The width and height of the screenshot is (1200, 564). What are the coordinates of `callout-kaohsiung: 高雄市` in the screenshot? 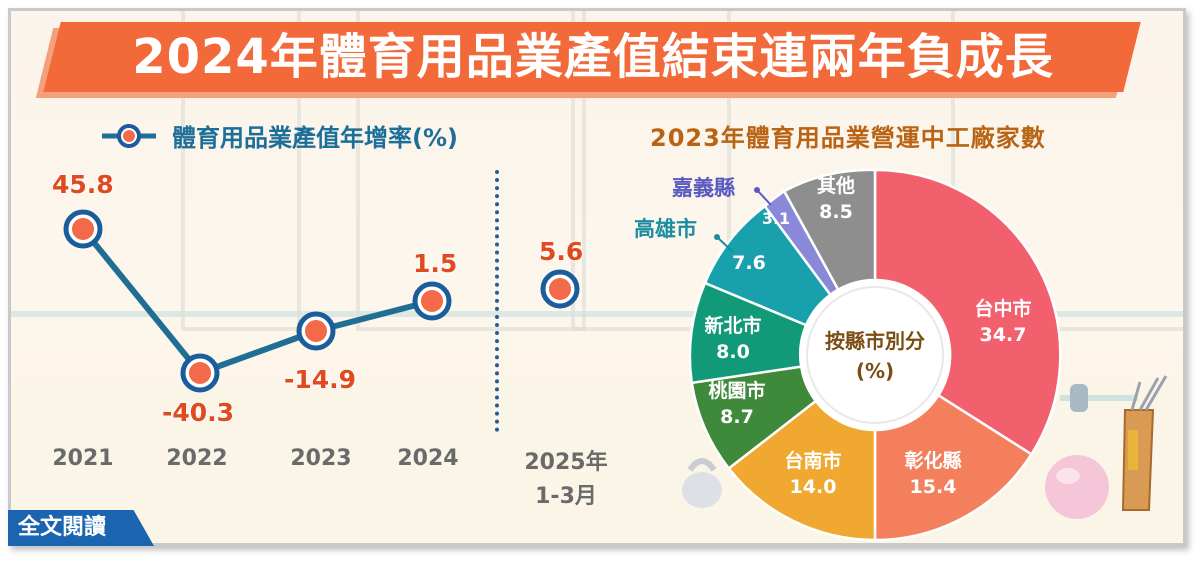 It's located at (665, 229).